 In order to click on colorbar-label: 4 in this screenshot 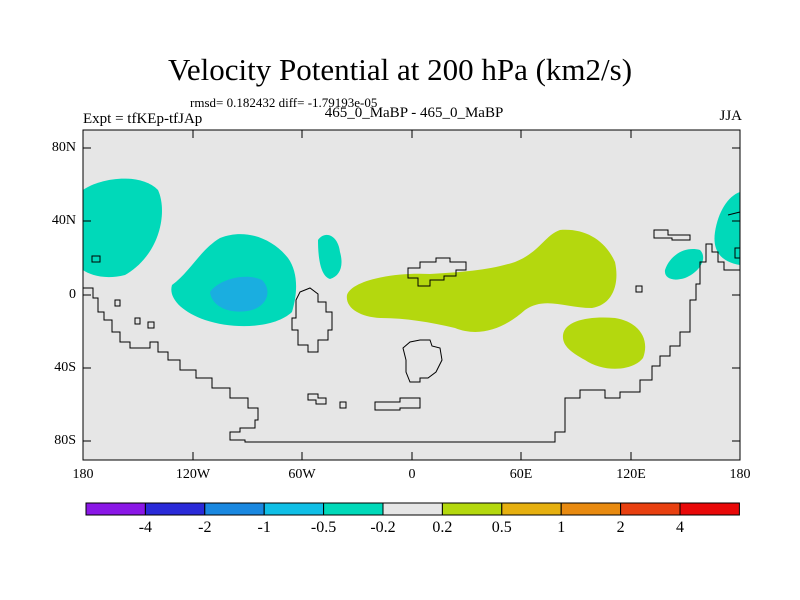, I will do `click(680, 527)`.